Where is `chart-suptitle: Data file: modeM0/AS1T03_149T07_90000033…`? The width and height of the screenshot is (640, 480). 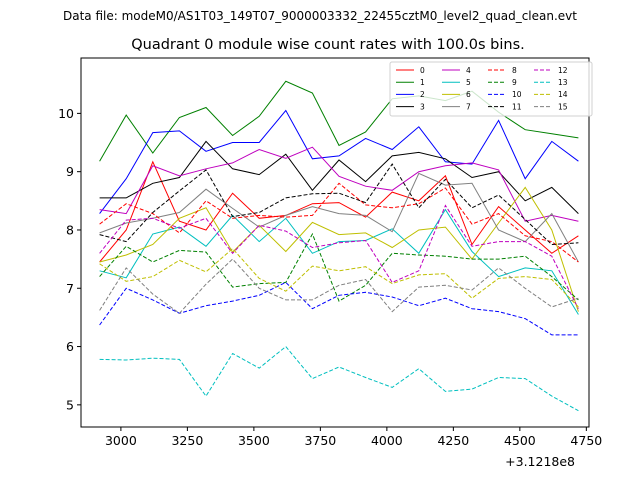 chart-suptitle: Data file: modeM0/AS1T03_149T07_90000033… is located at coordinates (320, 16).